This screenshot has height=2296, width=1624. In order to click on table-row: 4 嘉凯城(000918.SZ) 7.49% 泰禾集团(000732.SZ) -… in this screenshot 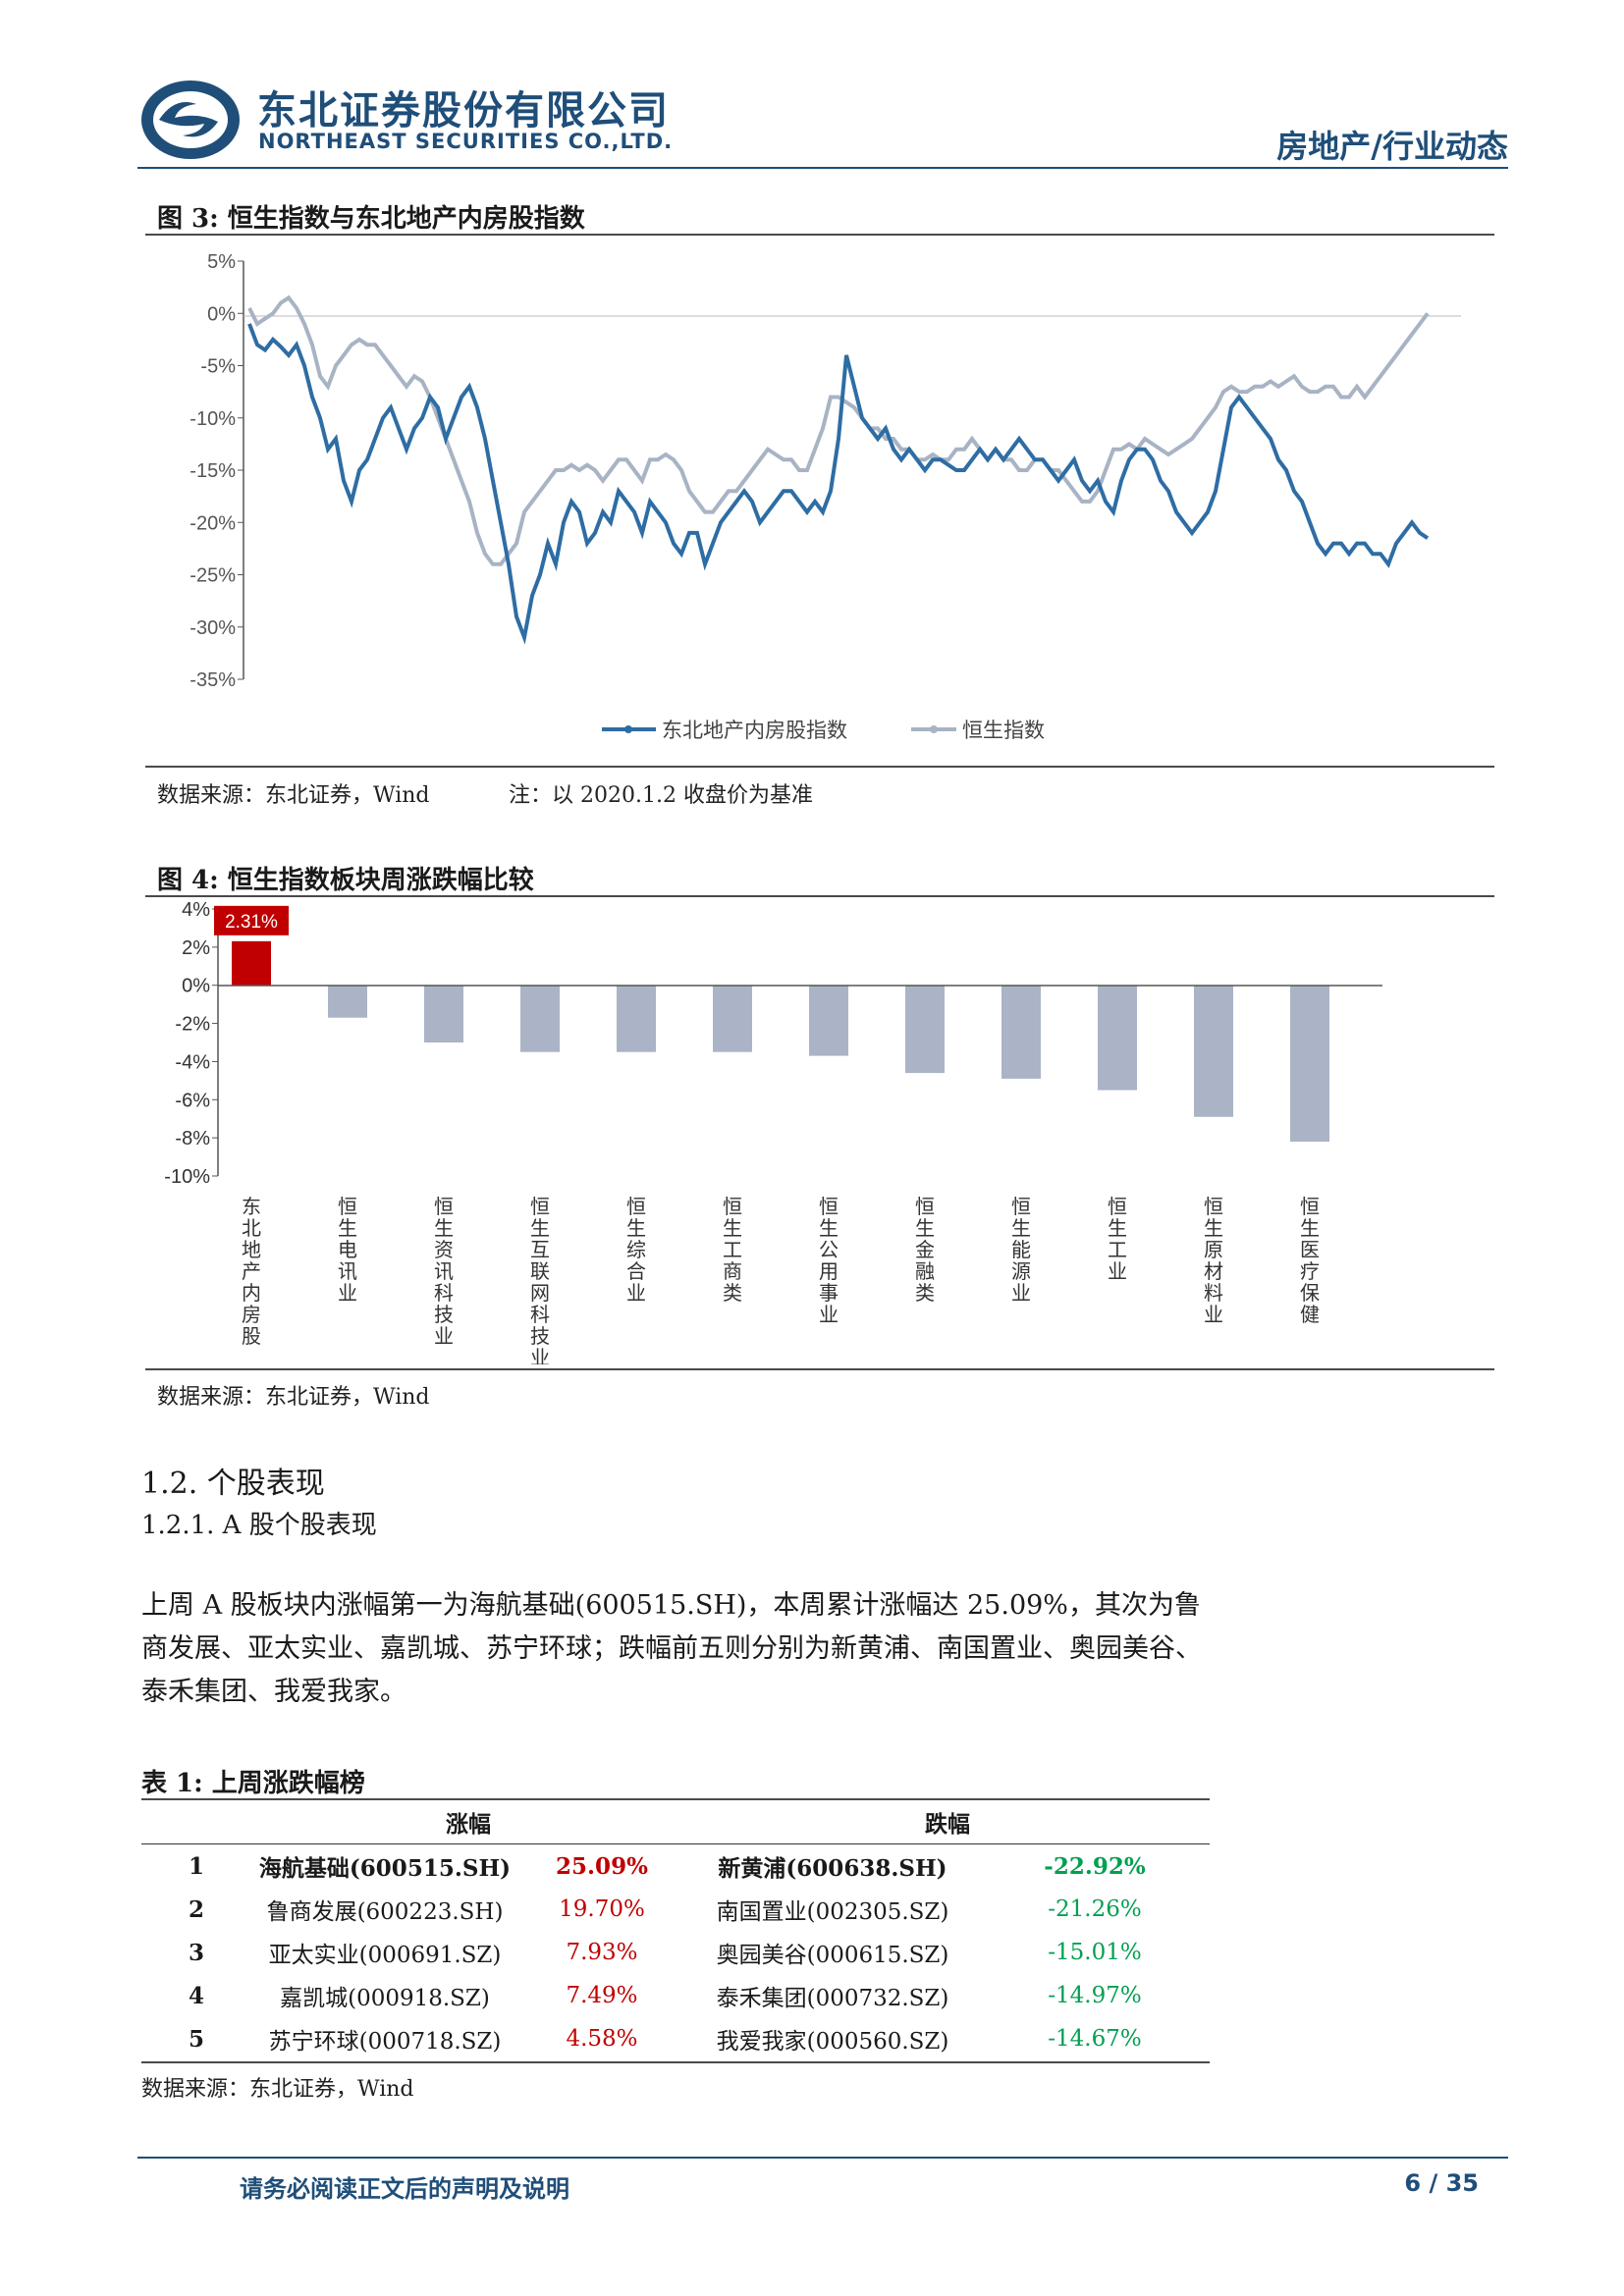, I will do `click(665, 1997)`.